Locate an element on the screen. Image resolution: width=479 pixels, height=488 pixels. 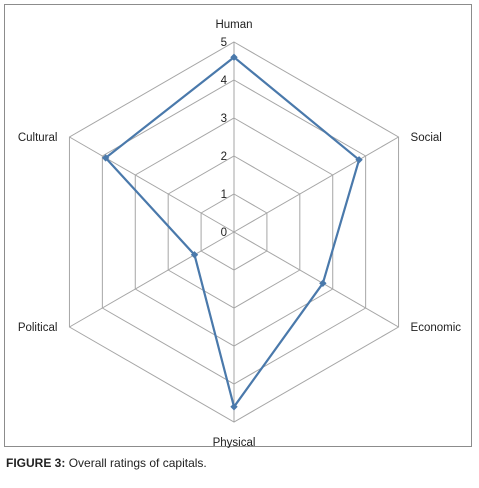
figure-caption-label: FIGURE 3: is located at coordinates (36, 463).